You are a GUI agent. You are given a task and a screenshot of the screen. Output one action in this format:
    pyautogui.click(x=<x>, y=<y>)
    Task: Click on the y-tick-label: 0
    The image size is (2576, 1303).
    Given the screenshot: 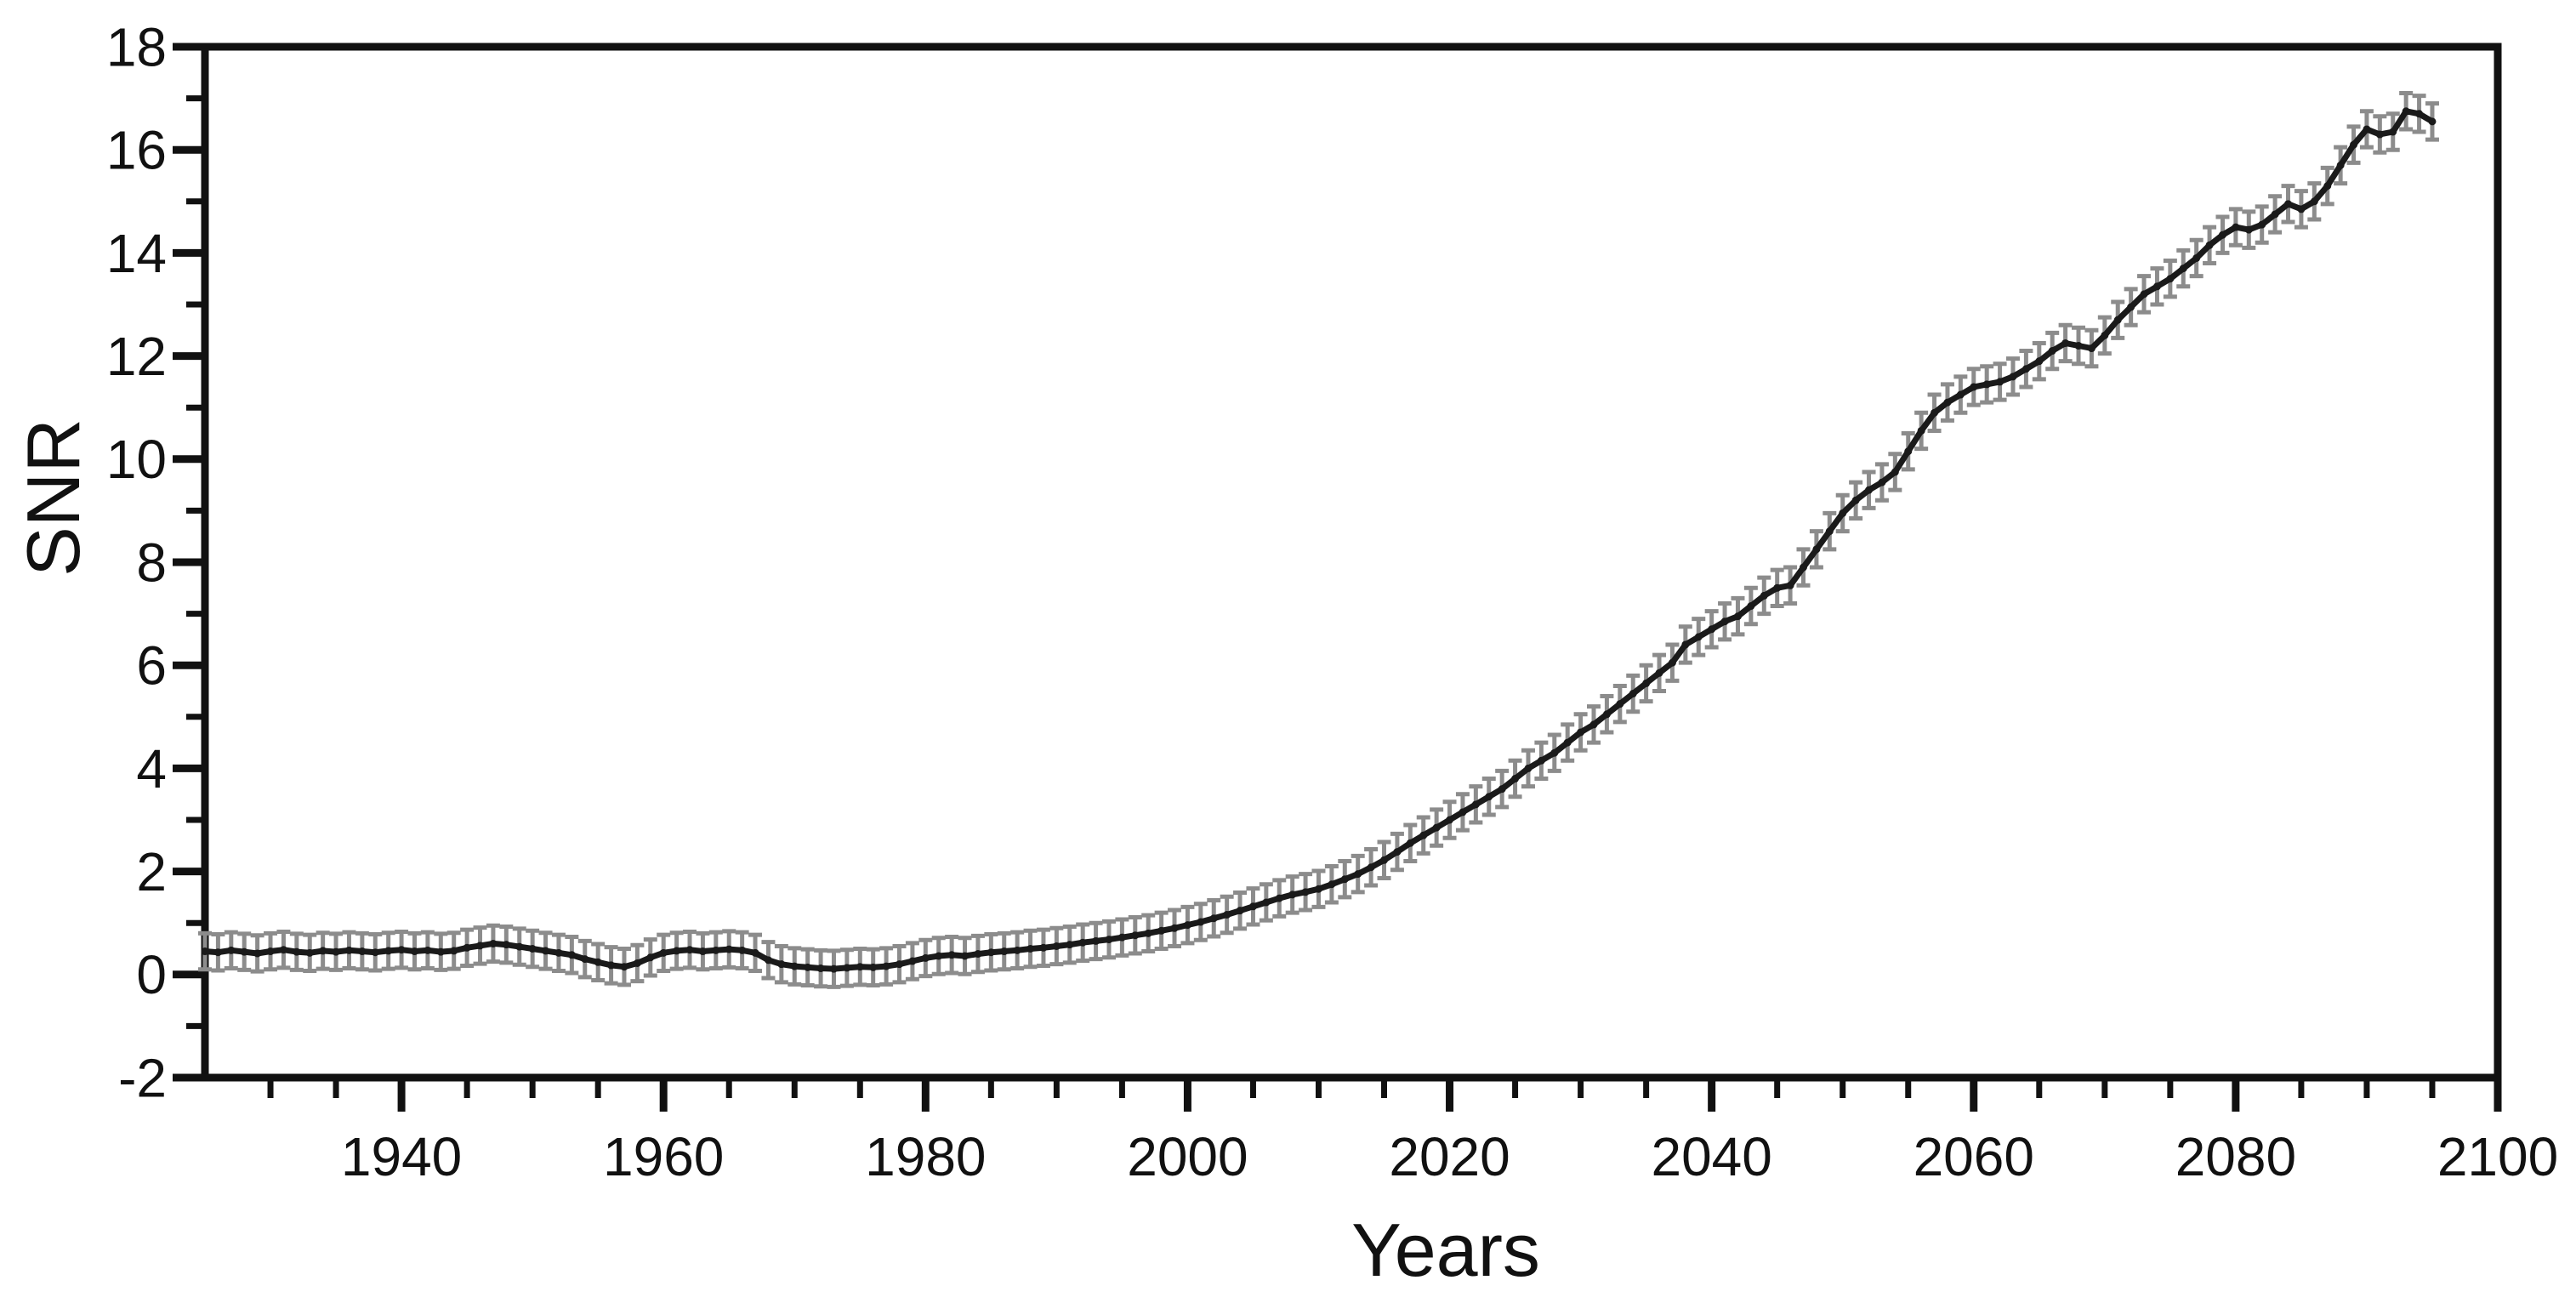 What is the action you would take?
    pyautogui.click(x=151, y=974)
    